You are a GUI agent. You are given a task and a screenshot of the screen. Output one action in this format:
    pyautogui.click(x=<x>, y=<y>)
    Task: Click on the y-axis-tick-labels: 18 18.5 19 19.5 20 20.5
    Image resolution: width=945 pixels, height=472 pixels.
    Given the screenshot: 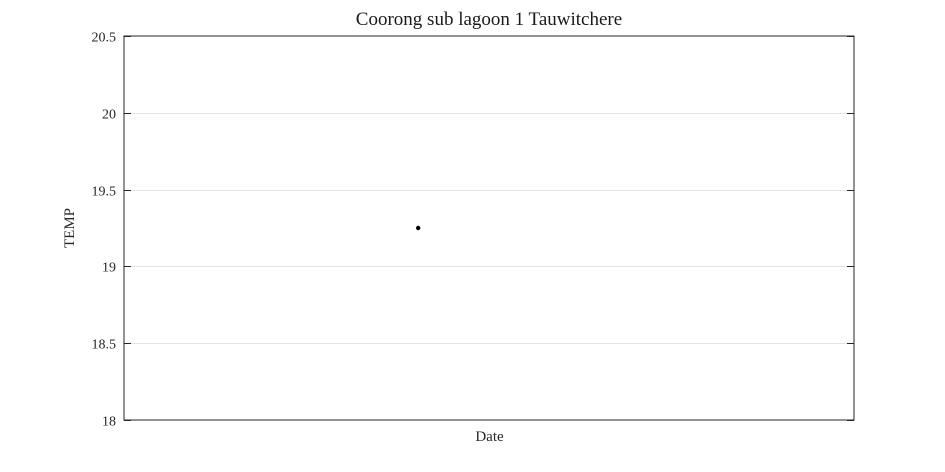 What is the action you would take?
    pyautogui.click(x=104, y=230)
    